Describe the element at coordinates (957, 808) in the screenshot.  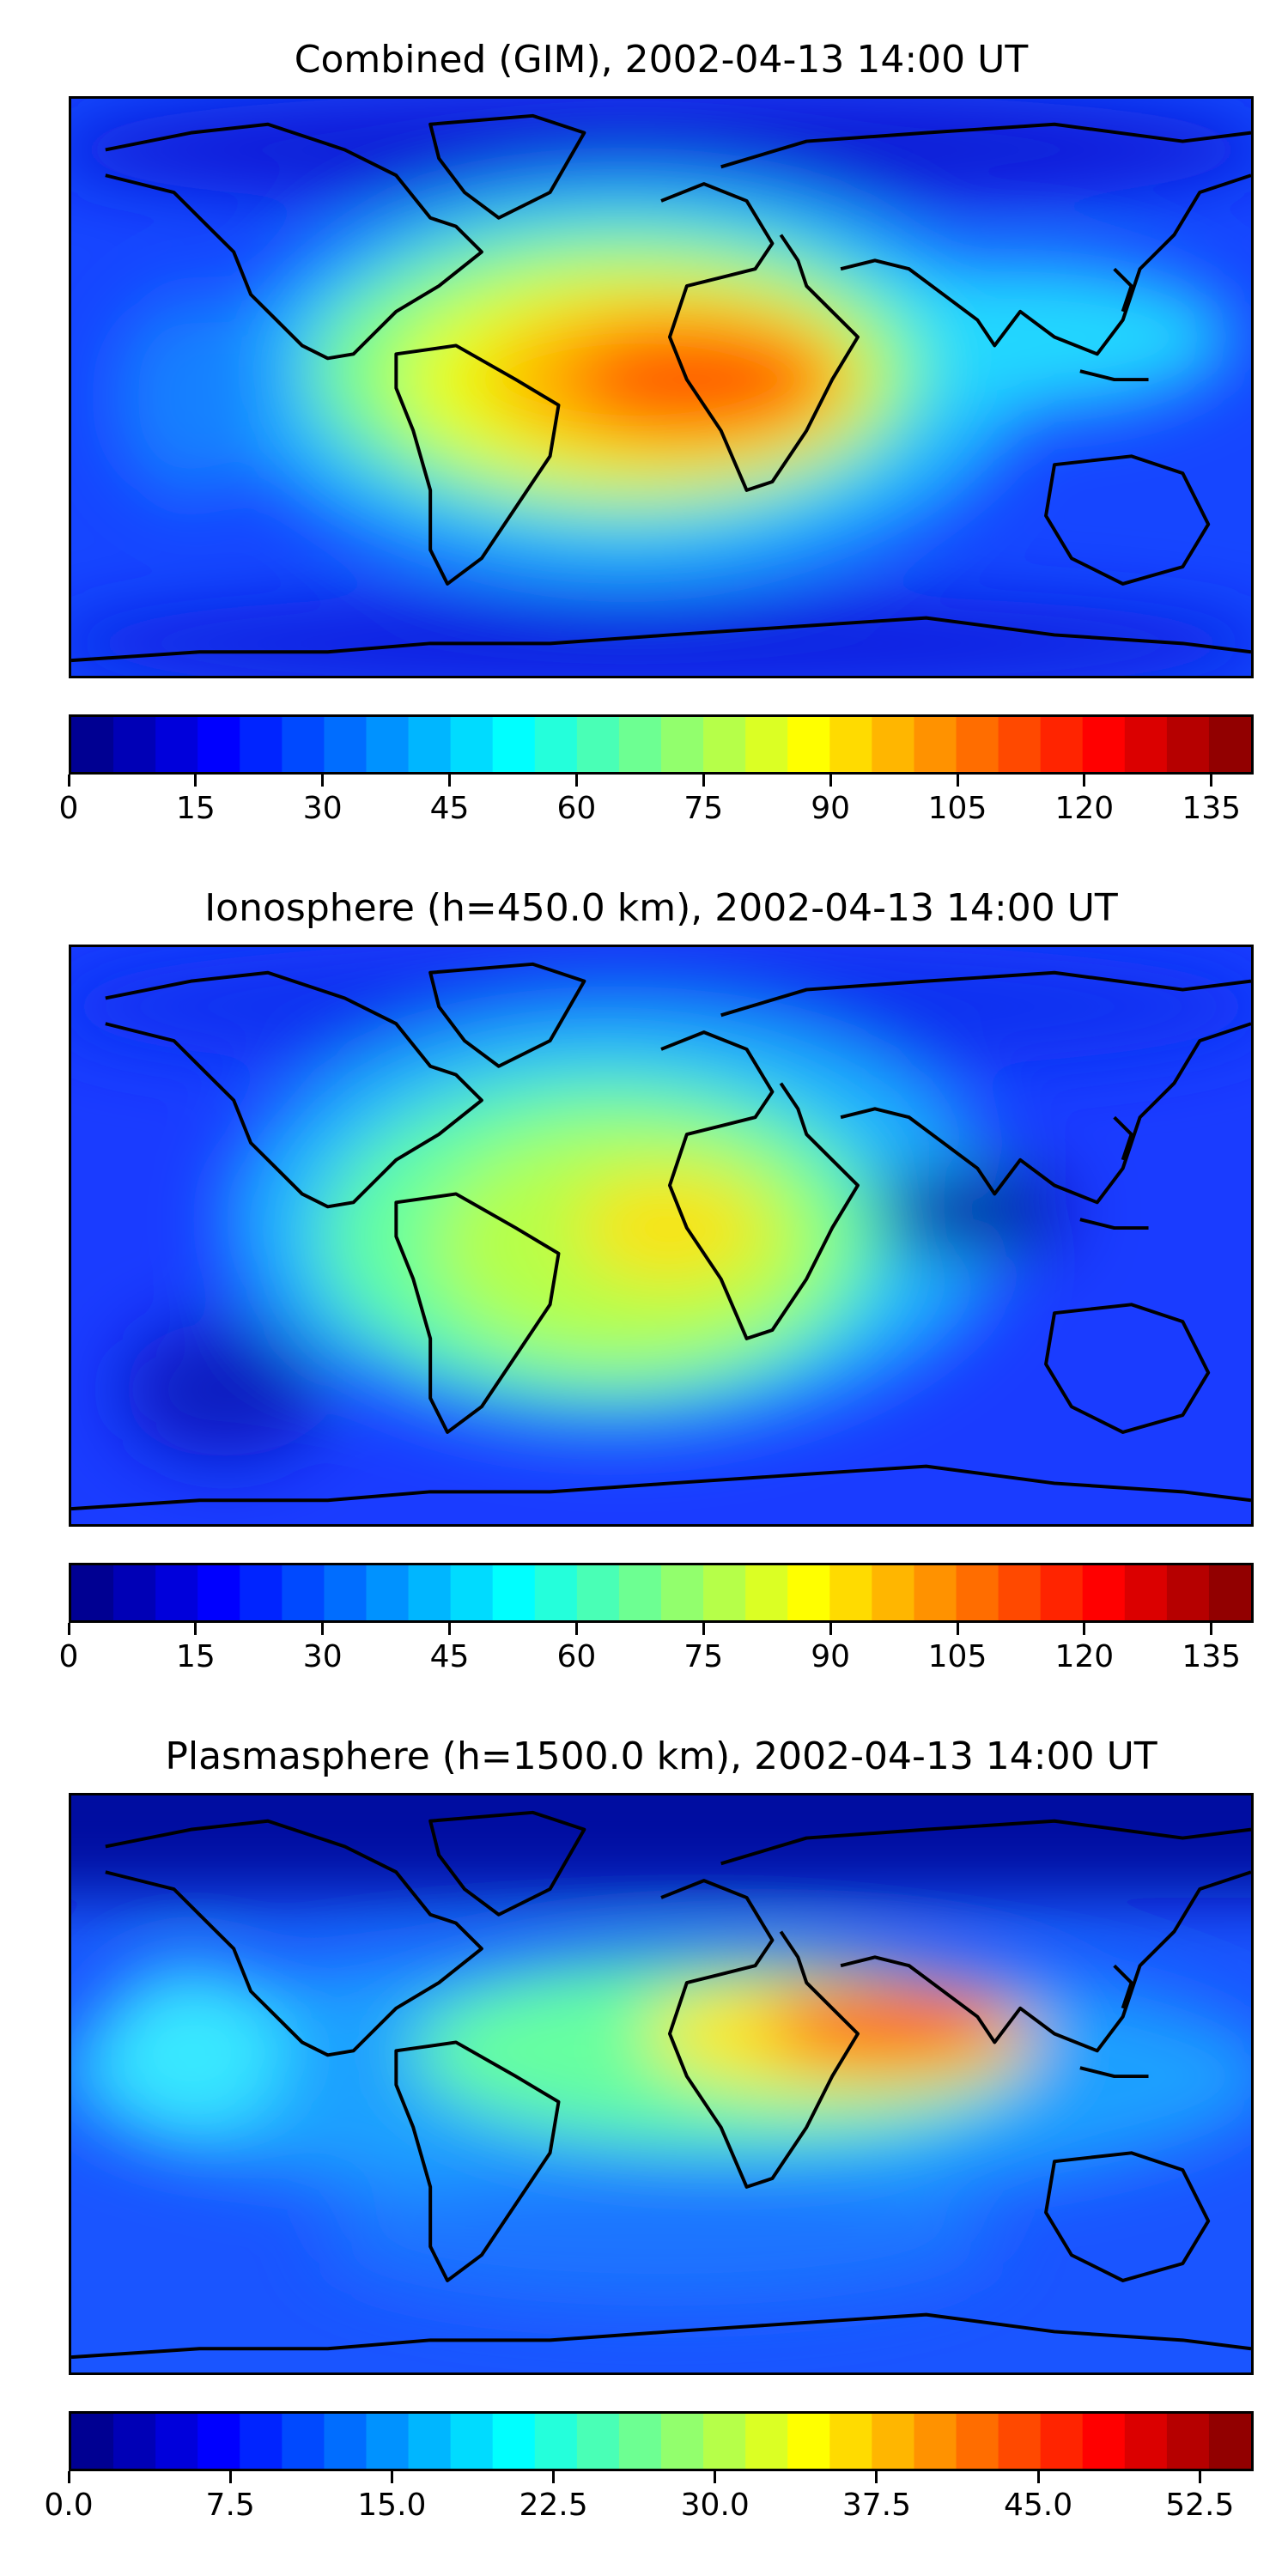
I see `colorbar-tick-label: 105` at that location.